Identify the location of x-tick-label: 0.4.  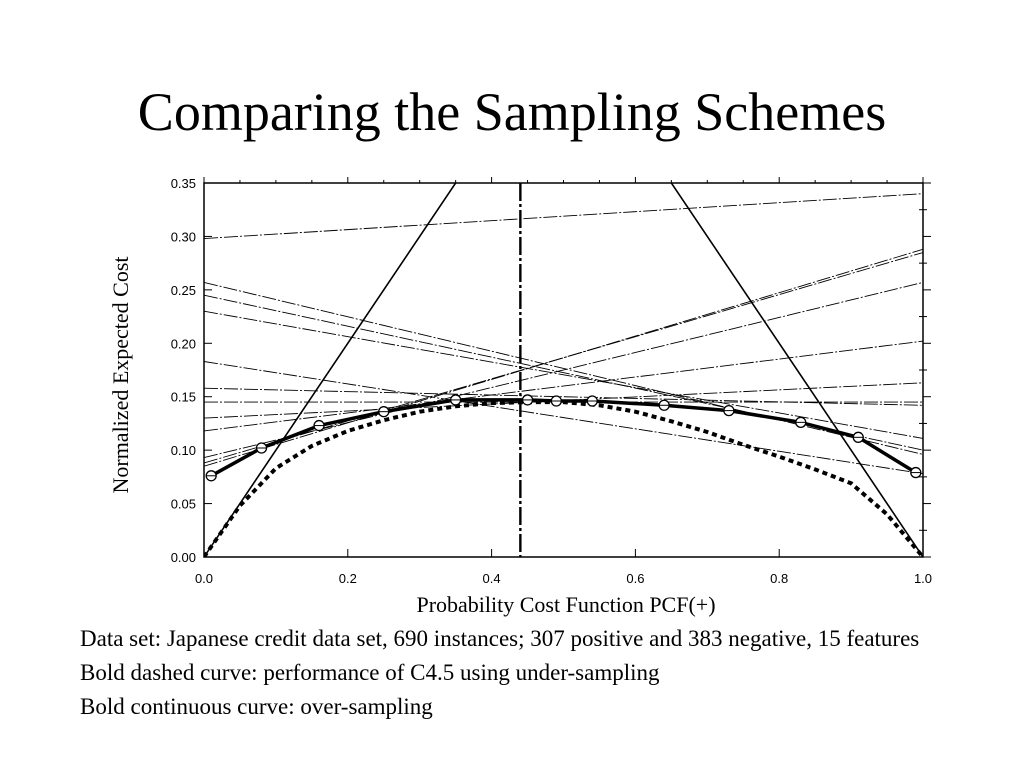
(492, 578).